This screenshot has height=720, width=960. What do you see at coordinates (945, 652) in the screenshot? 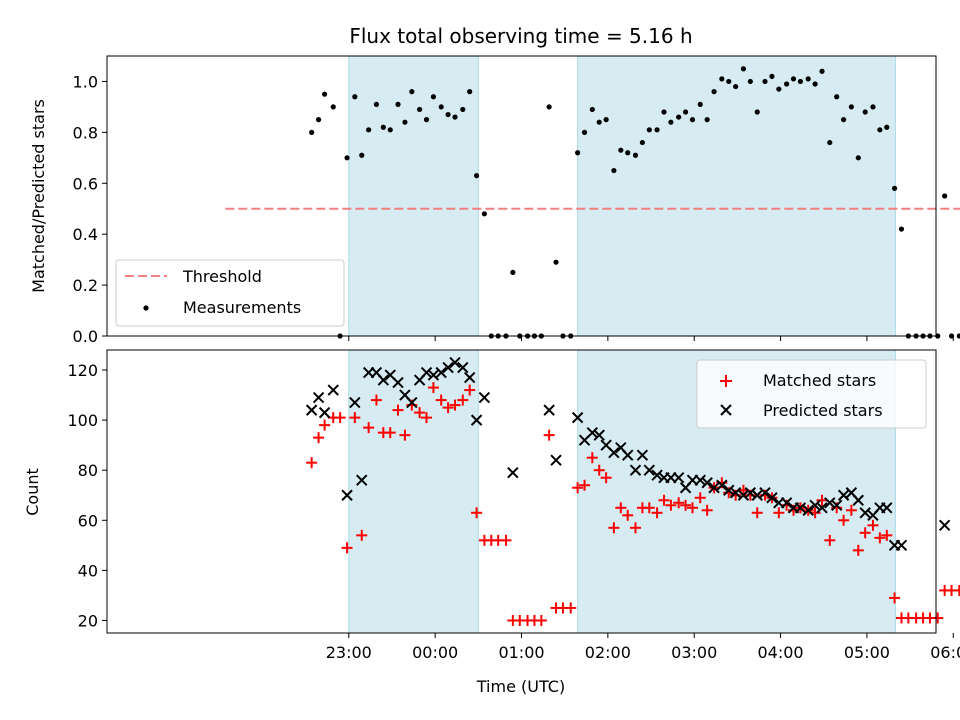
I see `bottom-x-tick-label: 06:00` at bounding box center [945, 652].